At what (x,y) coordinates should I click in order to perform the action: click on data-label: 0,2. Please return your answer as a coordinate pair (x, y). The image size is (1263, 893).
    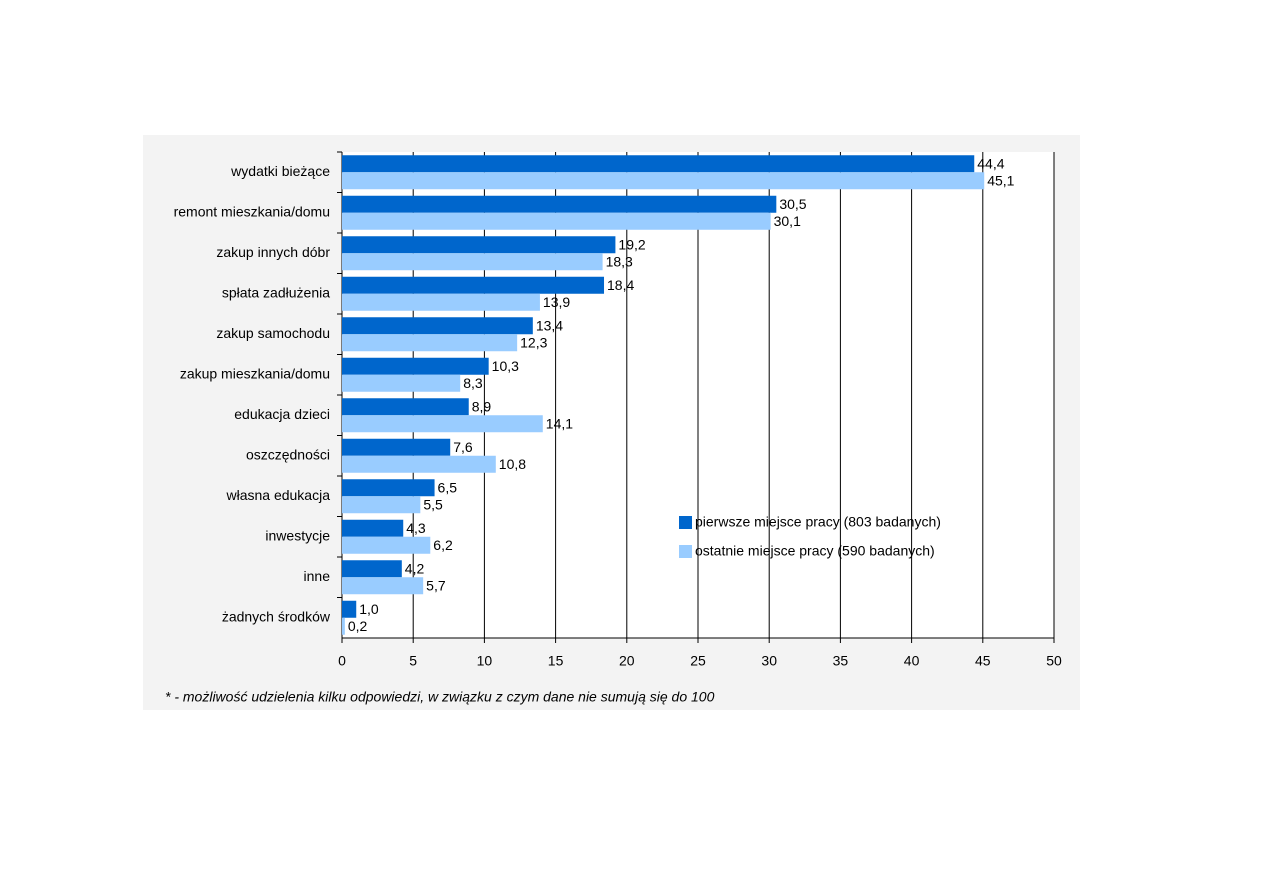
    Looking at the image, I should click on (358, 626).